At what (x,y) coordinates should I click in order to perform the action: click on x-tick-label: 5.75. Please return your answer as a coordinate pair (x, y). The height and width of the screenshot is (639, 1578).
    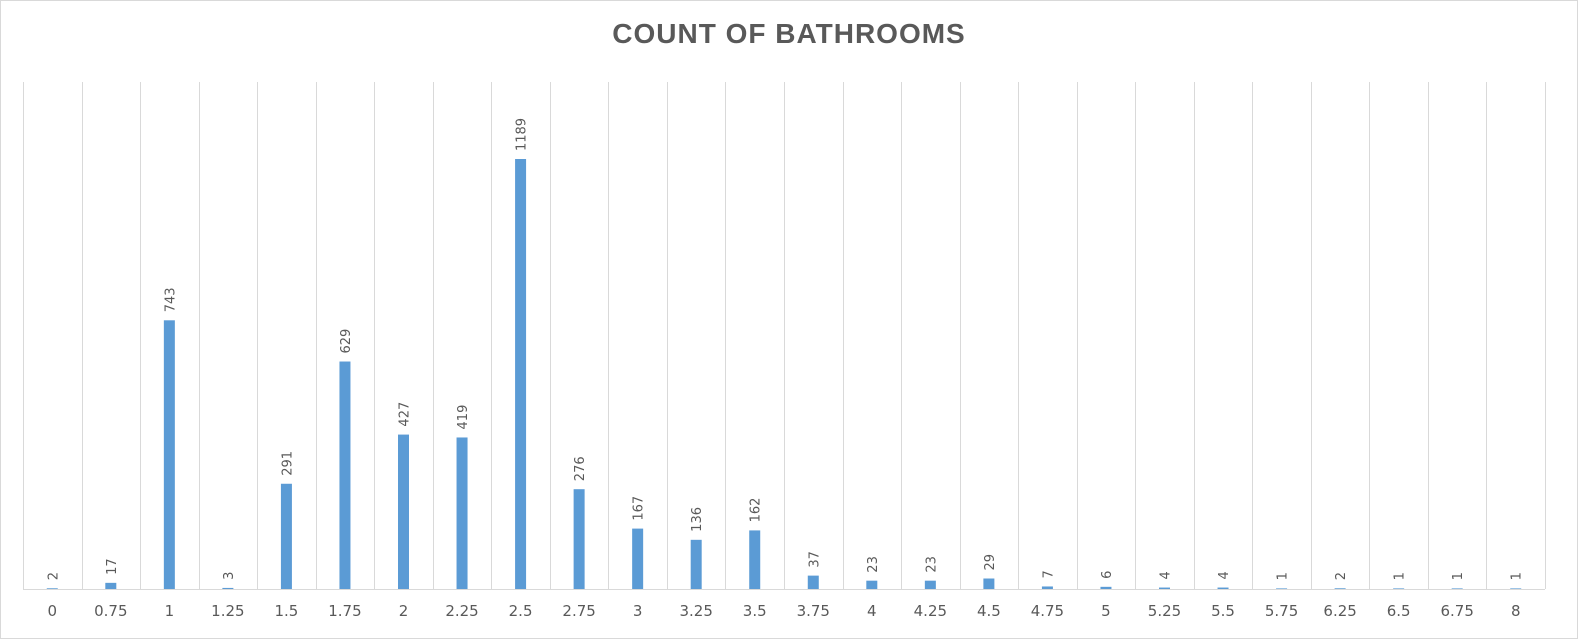
    Looking at the image, I should click on (1281, 611).